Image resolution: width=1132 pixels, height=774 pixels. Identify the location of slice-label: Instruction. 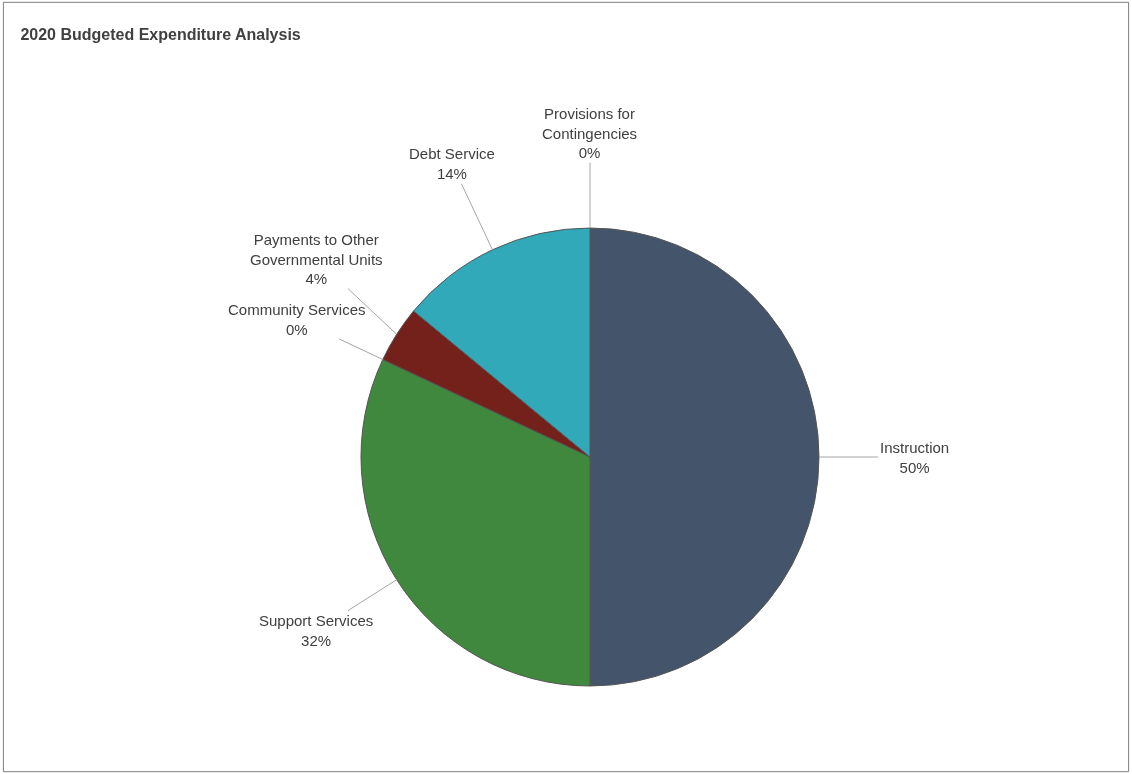
(915, 447).